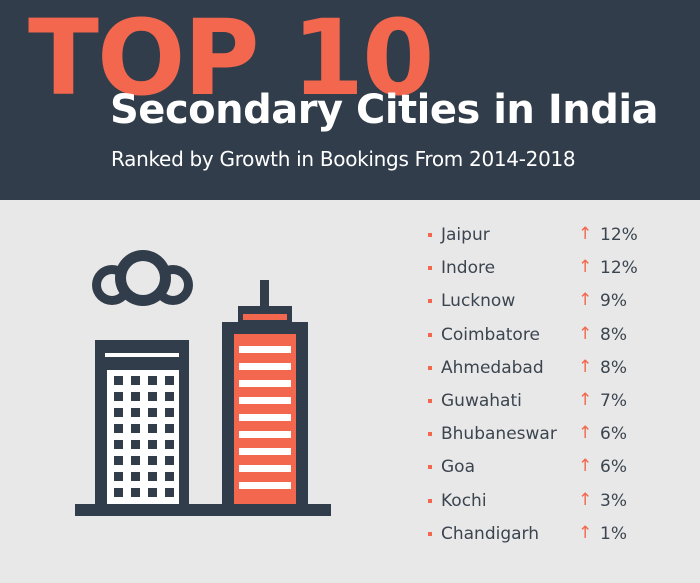  I want to click on list-item: Indore ↑ 12%, so click(558, 269).